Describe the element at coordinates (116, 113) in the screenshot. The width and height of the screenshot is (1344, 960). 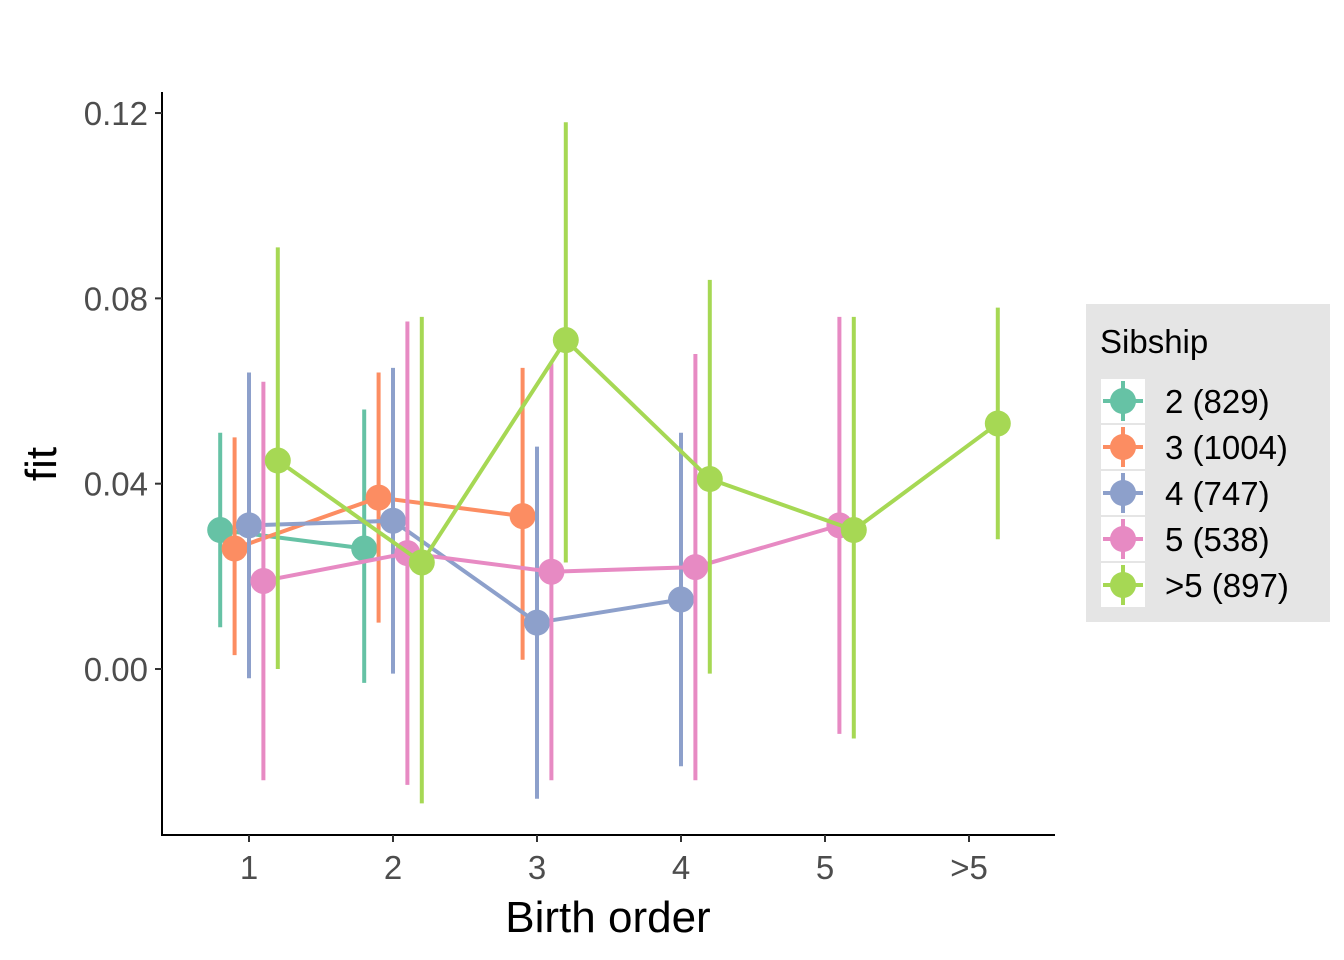
I see `y-tick-label: 0.12` at that location.